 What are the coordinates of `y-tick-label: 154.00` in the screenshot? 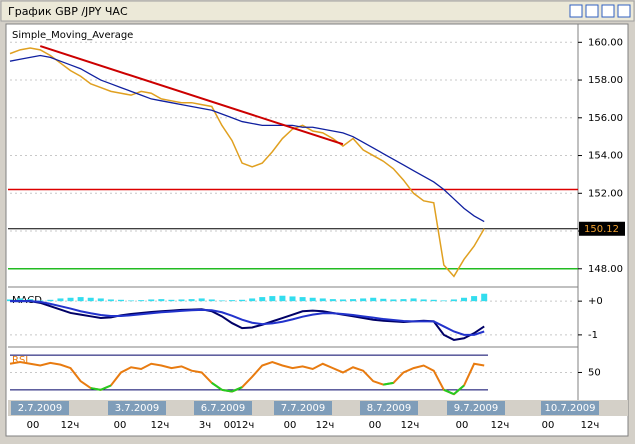 It's located at (605, 156).